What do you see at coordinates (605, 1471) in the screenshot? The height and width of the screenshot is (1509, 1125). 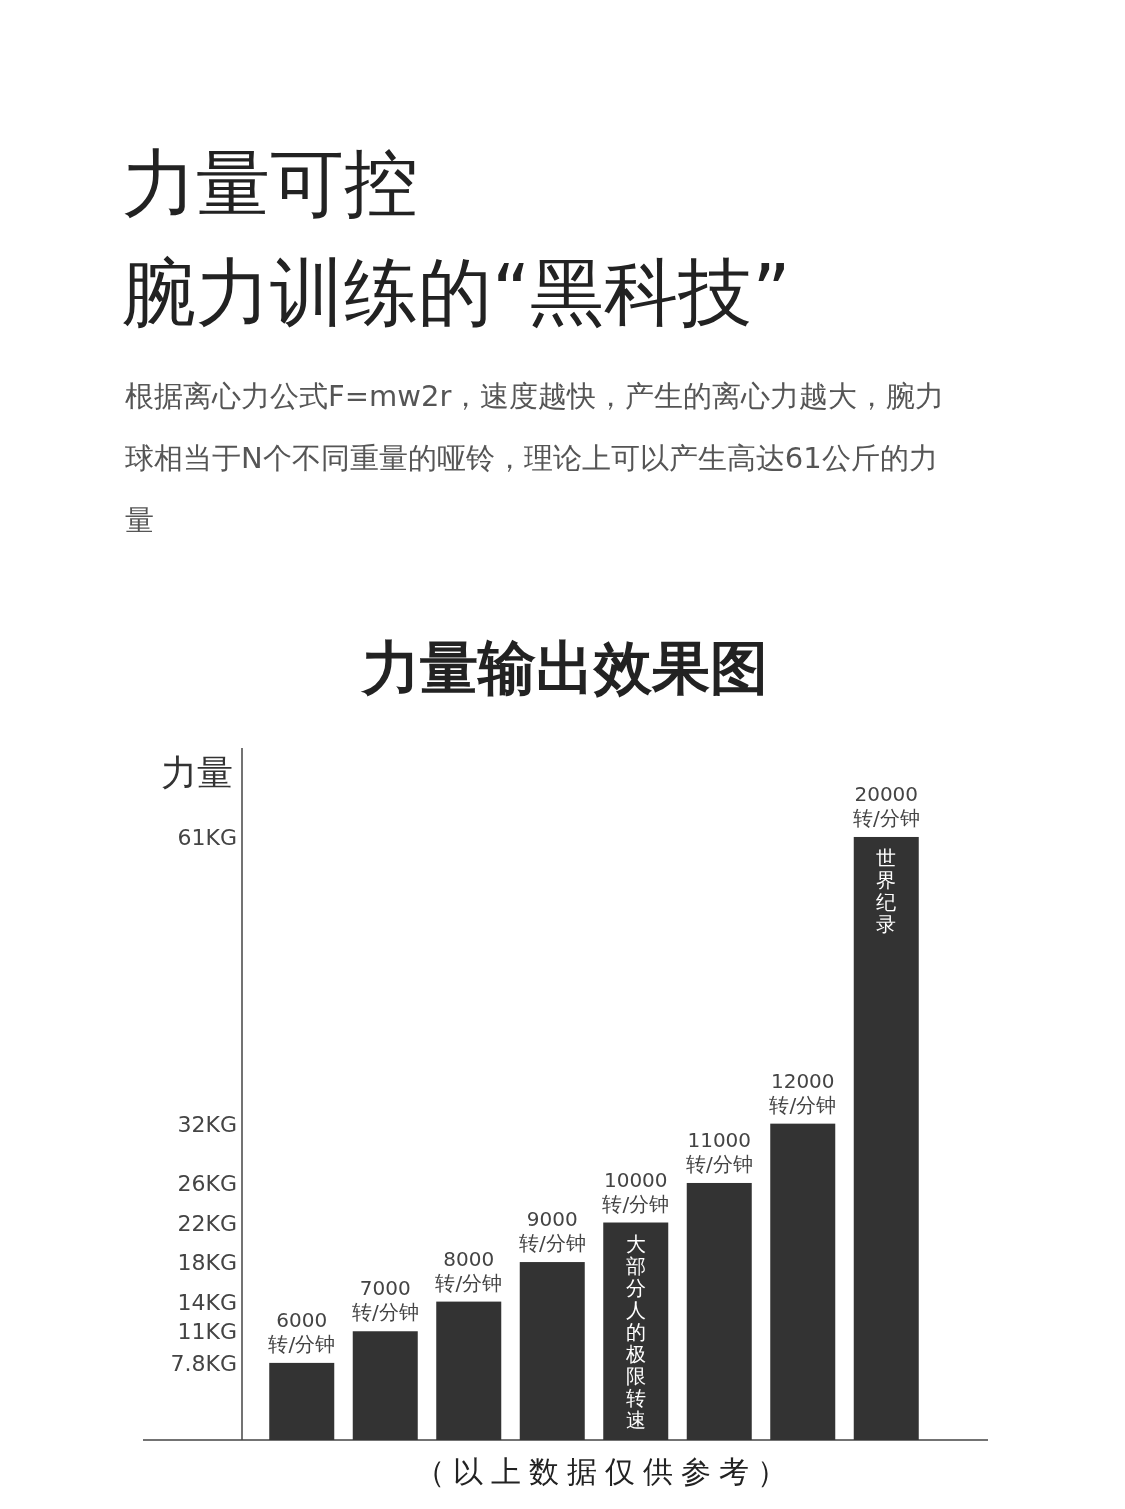 I see `text: （以上数据仅供参考）` at bounding box center [605, 1471].